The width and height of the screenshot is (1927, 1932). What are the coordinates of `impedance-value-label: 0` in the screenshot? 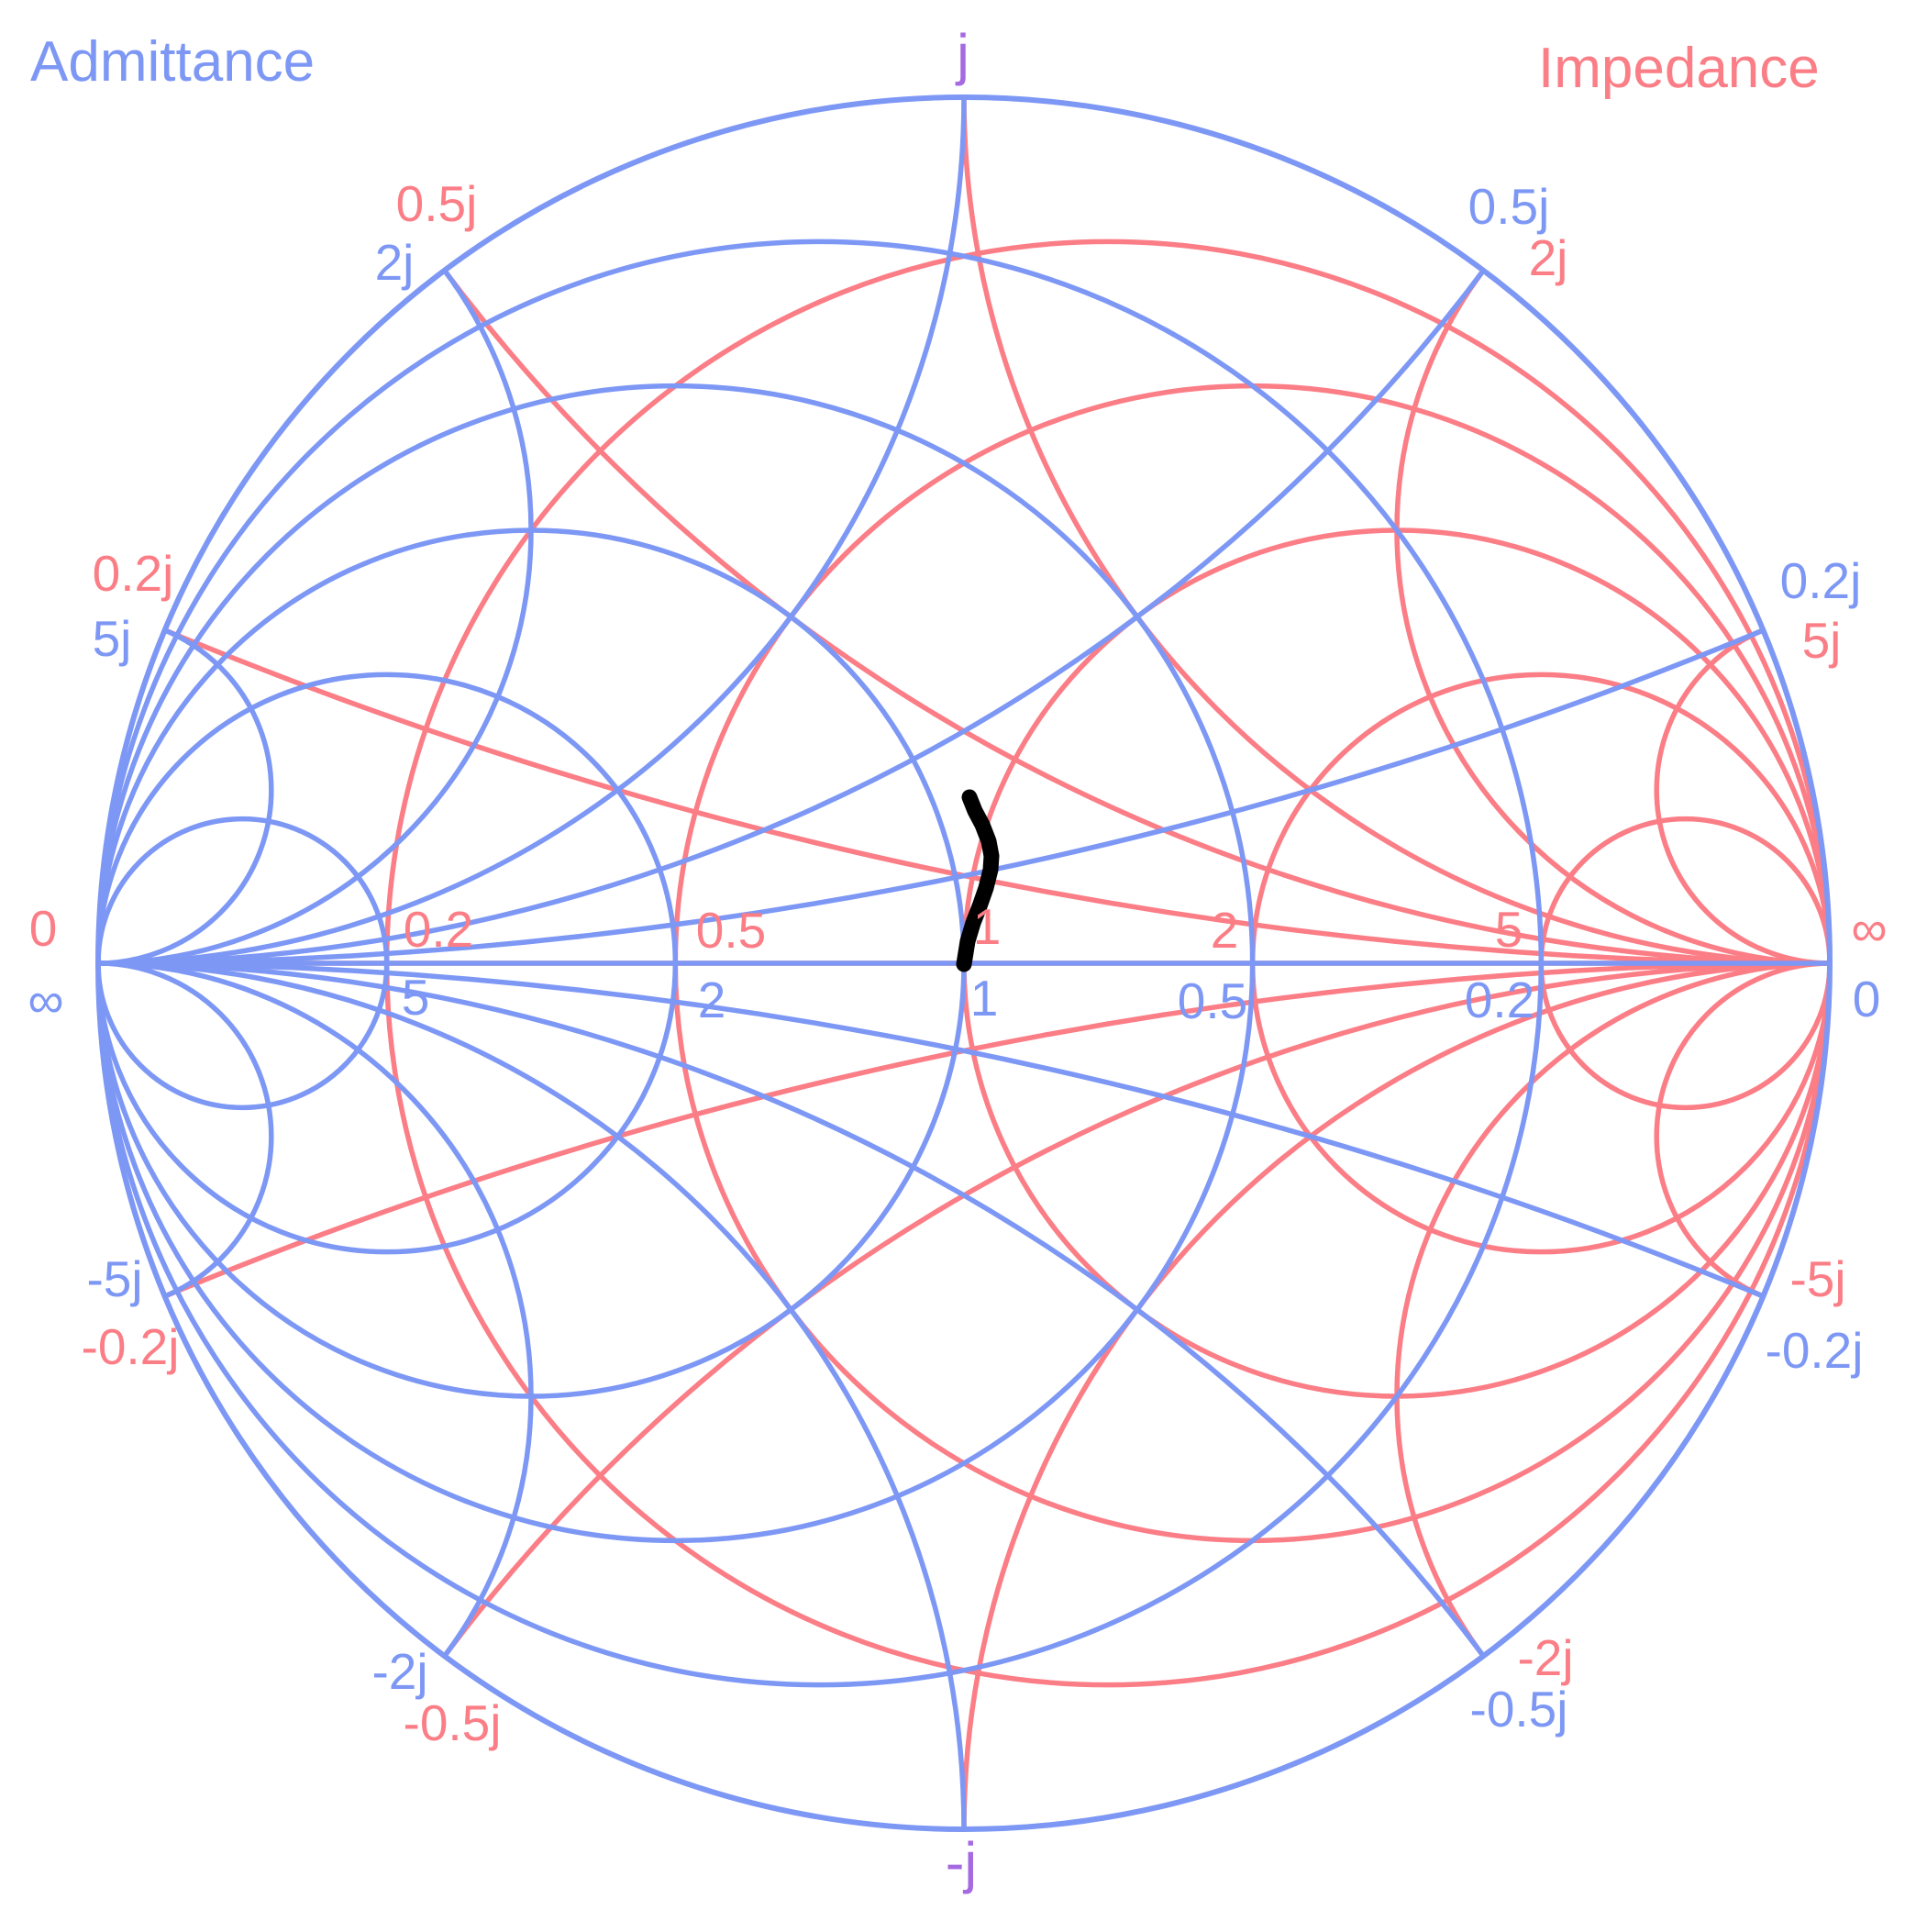 It's located at (43, 928).